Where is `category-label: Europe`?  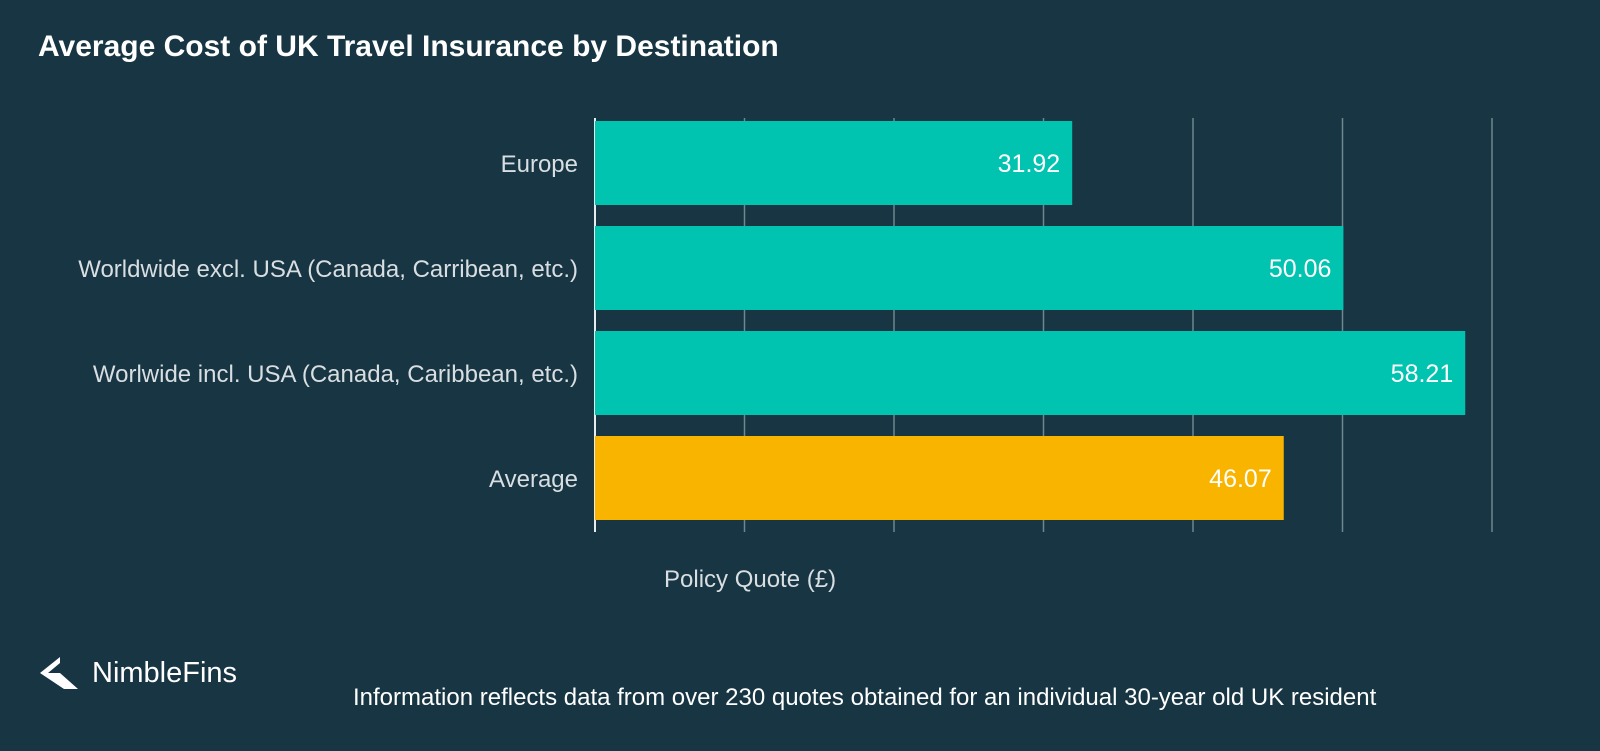
category-label: Europe is located at coordinates (539, 164).